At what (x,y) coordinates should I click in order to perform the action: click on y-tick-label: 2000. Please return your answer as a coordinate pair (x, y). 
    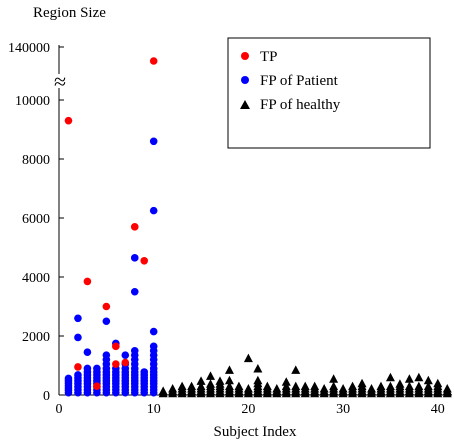
    Looking at the image, I should click on (36, 337).